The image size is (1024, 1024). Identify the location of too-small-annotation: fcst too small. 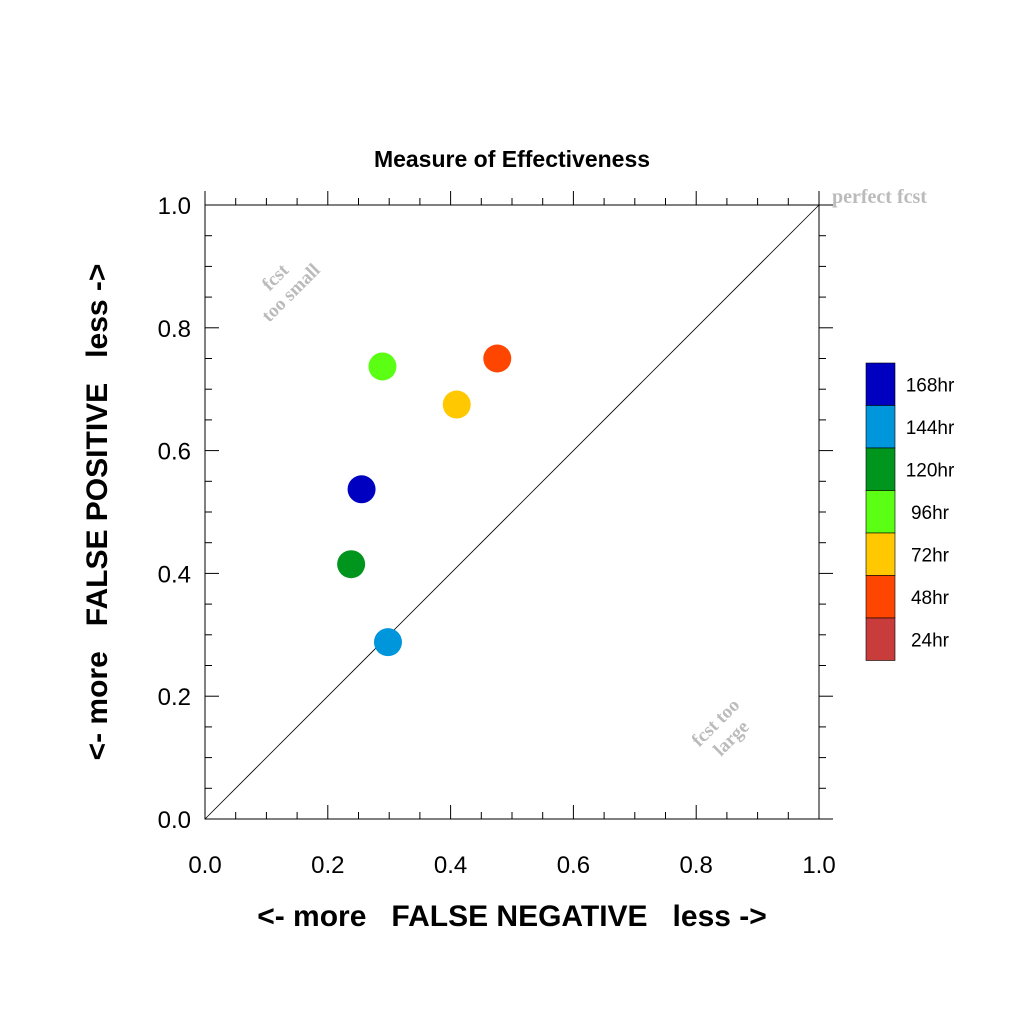
(291, 293).